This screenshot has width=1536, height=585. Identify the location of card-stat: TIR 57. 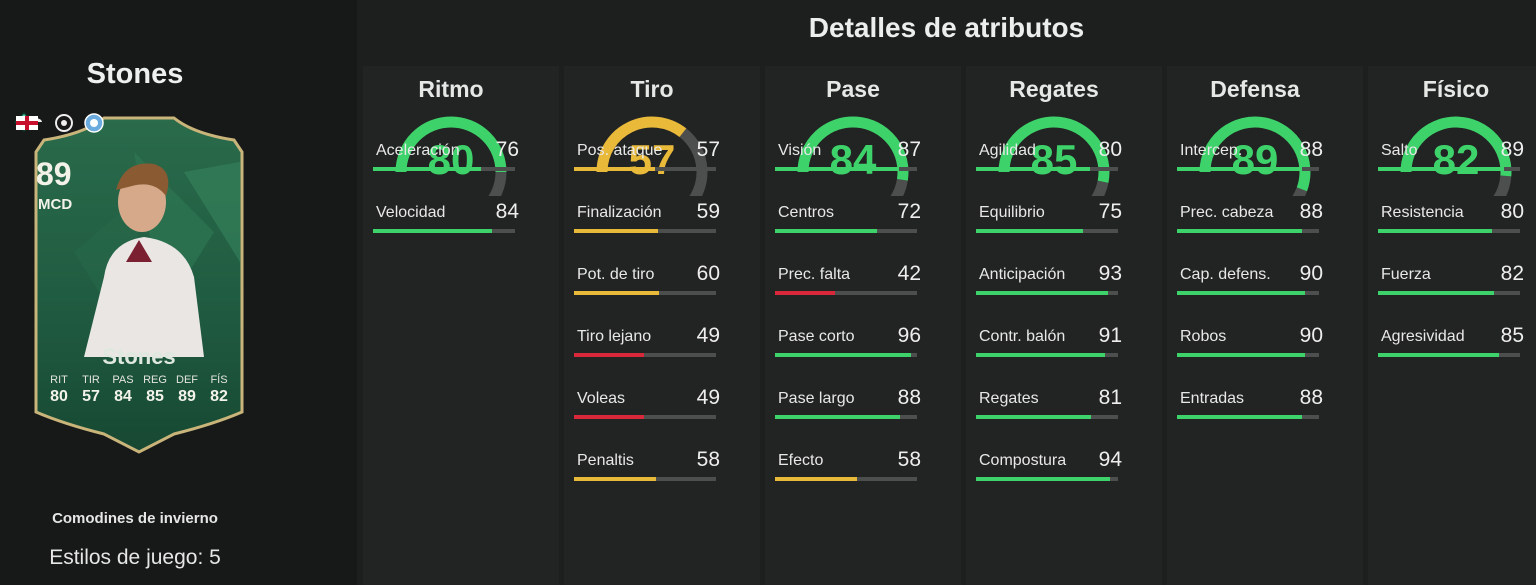
(91, 390).